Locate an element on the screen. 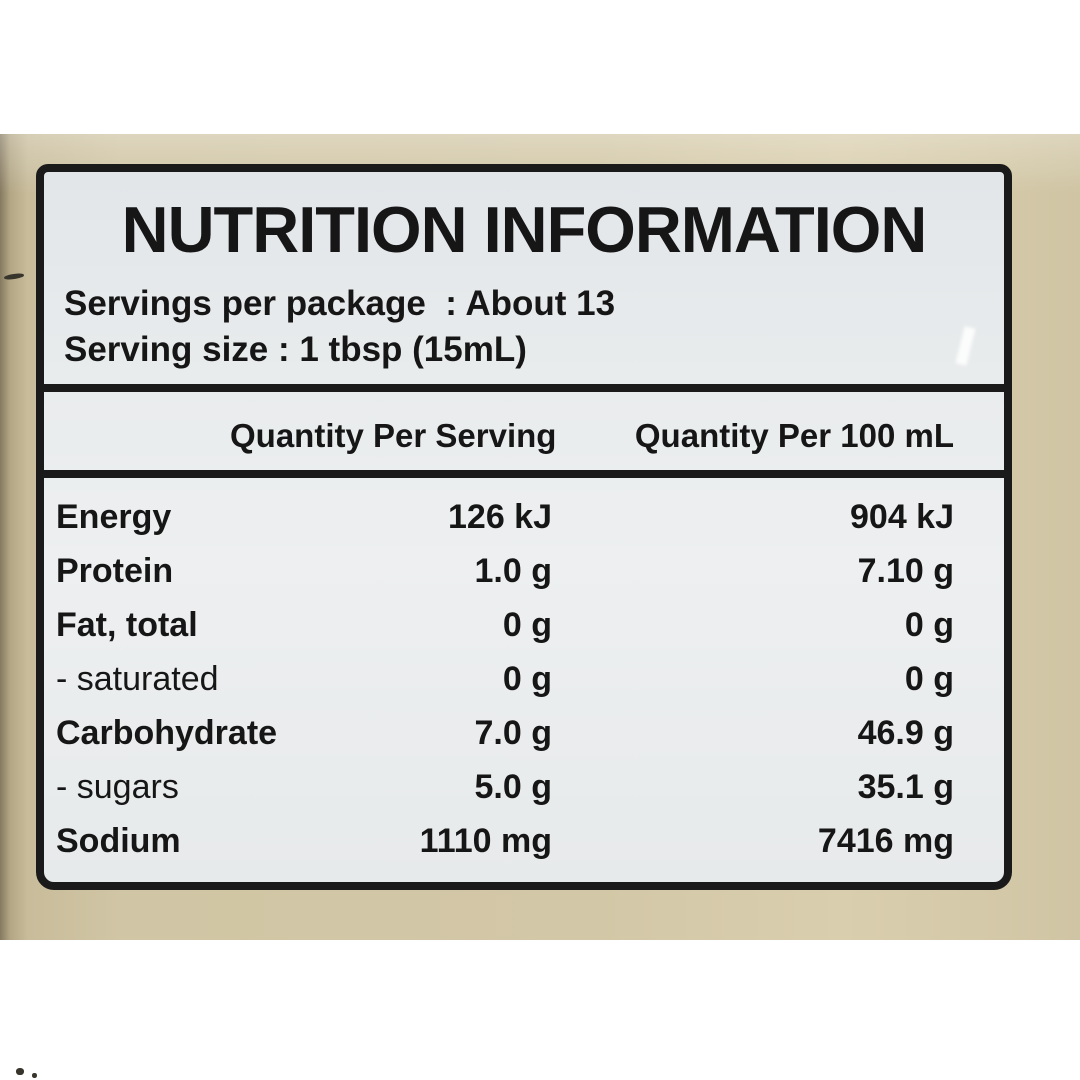 This screenshot has height=1080, width=1080. nutrient-label: Protein is located at coordinates (115, 570).